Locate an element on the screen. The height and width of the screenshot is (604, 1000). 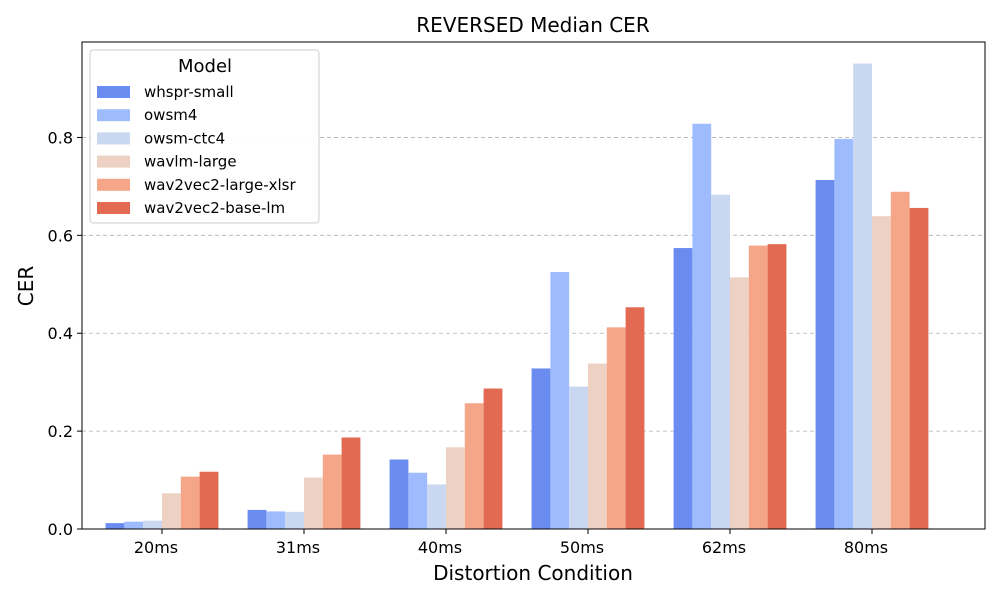
bar-owsm-ctc4-50ms is located at coordinates (578, 457).